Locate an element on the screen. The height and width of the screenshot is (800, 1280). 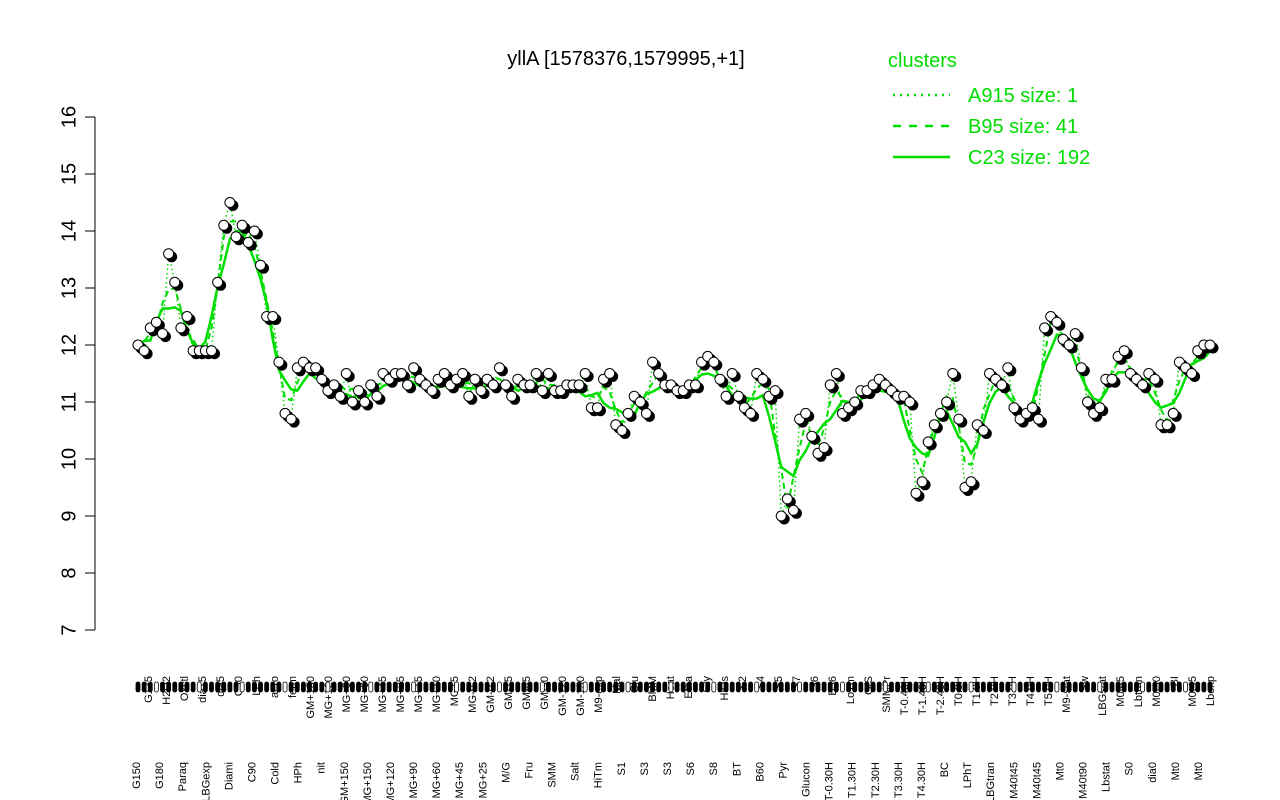
x-axis-rug is located at coordinates (674, 687).